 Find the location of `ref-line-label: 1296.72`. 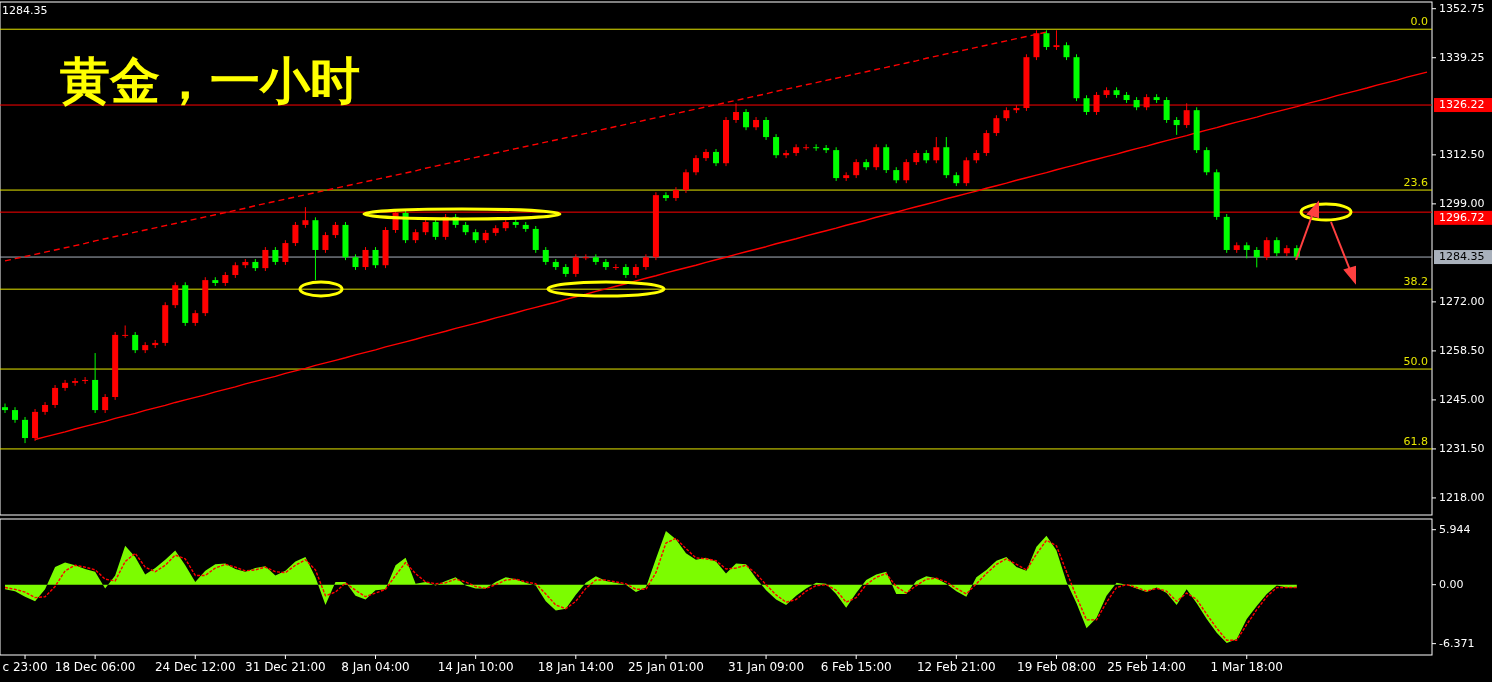

ref-line-label: 1296.72 is located at coordinates (1462, 217).